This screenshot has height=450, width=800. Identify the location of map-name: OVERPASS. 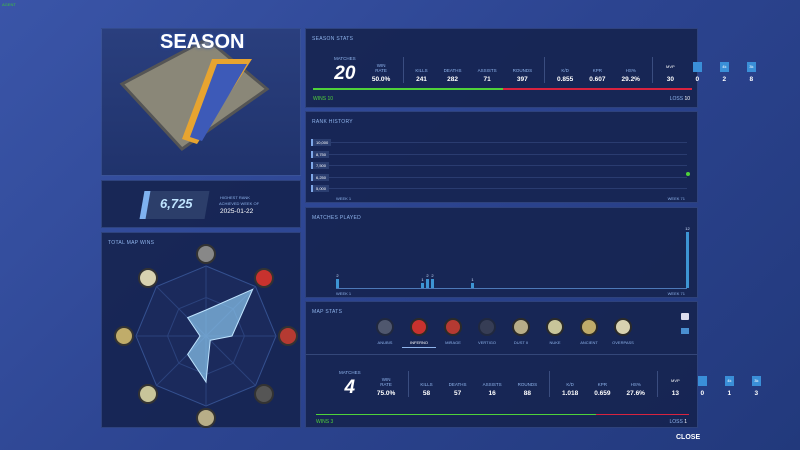
(623, 342).